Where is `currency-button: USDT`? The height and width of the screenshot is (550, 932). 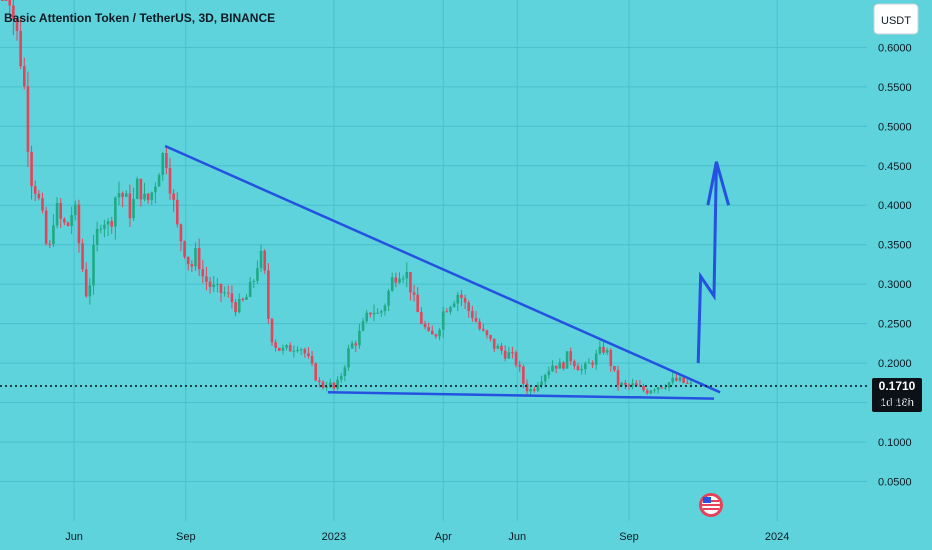
currency-button: USDT is located at coordinates (896, 19).